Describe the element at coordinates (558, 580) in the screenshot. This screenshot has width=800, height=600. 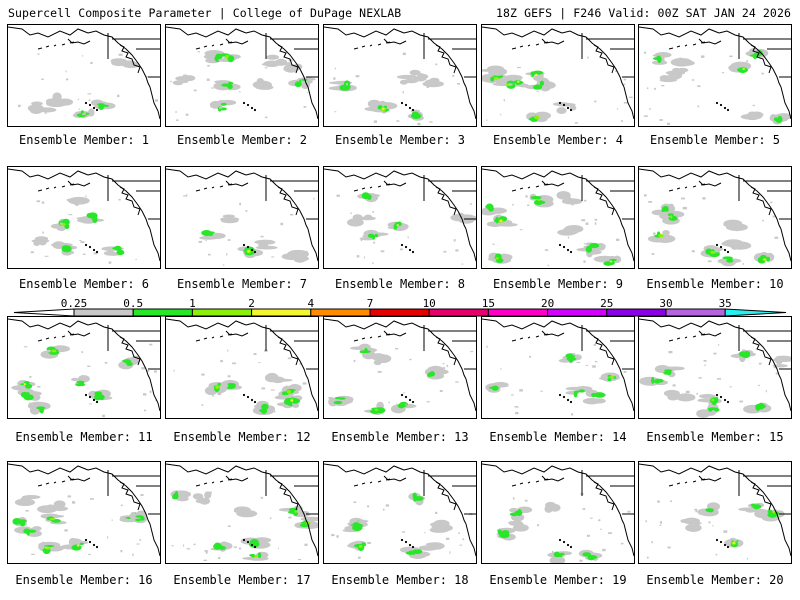
I see `ensemble-member-label: Ensemble Member: 19` at that location.